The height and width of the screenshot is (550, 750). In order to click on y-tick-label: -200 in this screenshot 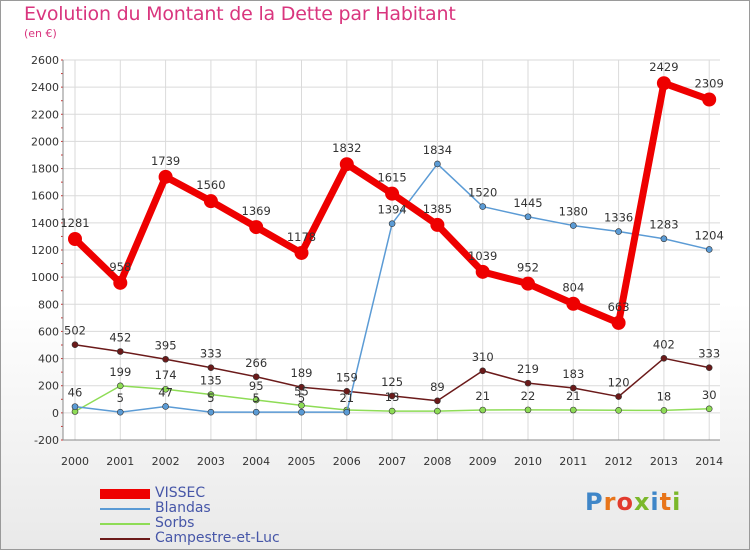, I will do `click(46, 440)`.